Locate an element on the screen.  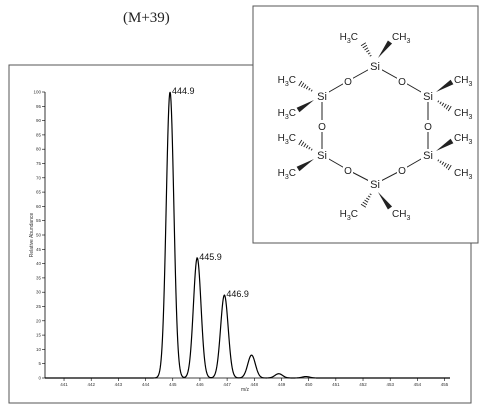
y-tick-label: 5 is located at coordinates (39, 363).